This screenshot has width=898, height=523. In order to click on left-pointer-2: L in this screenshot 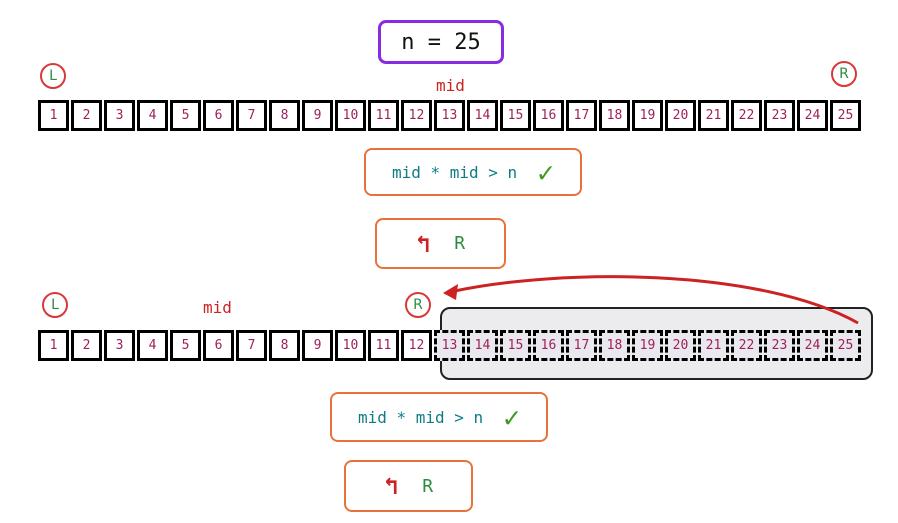, I will do `click(55, 305)`.